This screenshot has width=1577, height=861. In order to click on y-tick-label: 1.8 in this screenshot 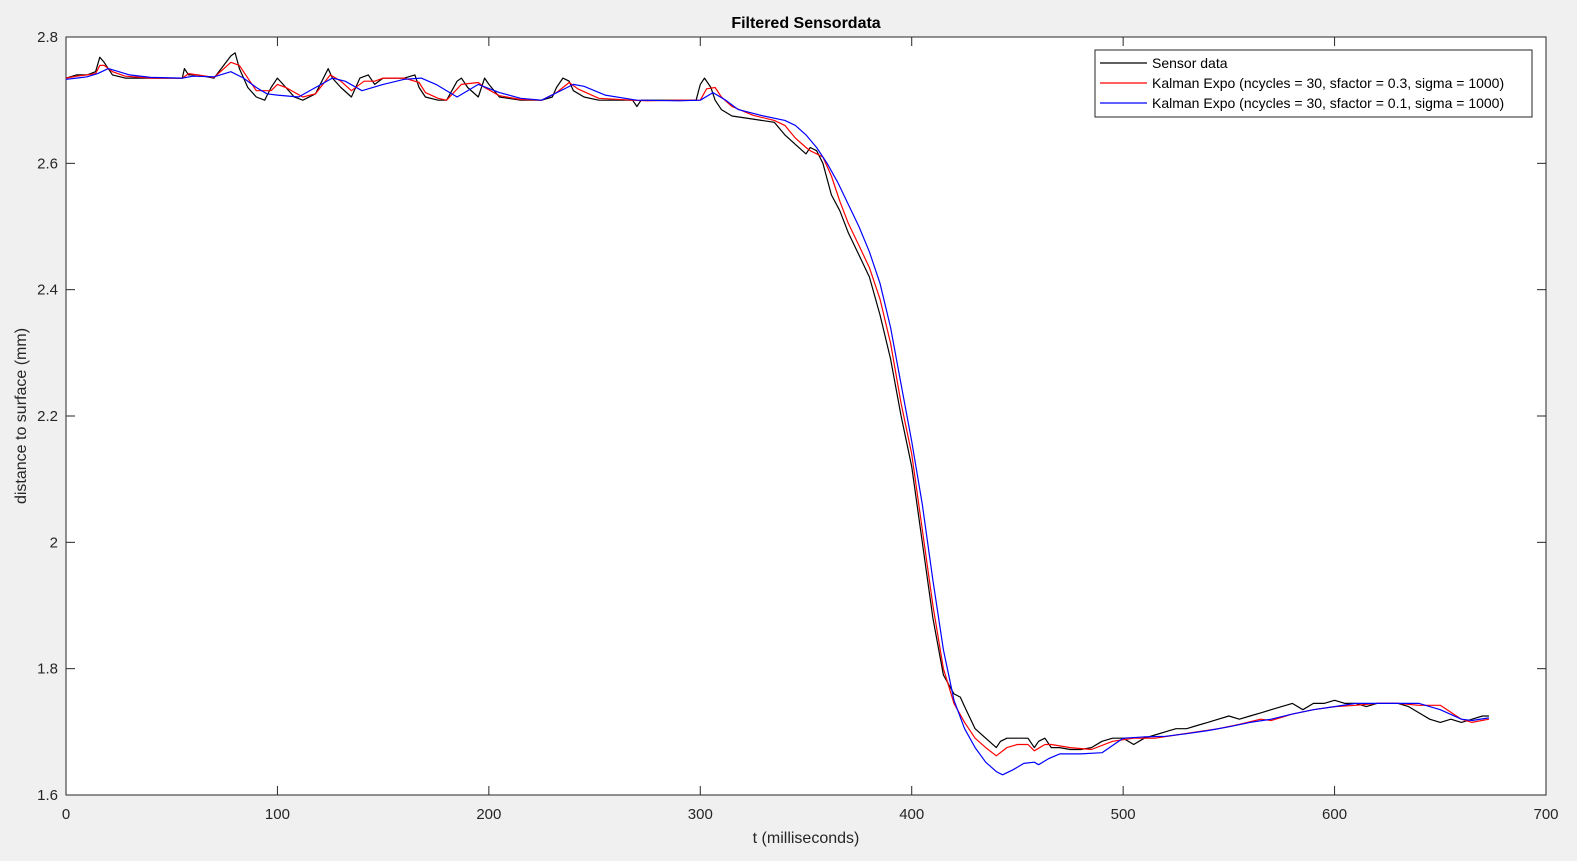, I will do `click(47, 669)`.